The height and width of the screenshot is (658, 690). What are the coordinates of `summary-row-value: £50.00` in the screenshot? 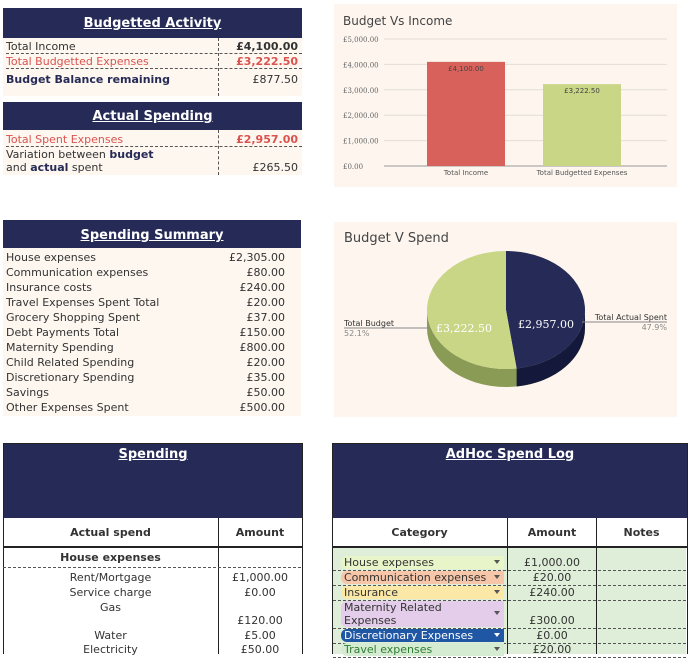 It's located at (266, 392).